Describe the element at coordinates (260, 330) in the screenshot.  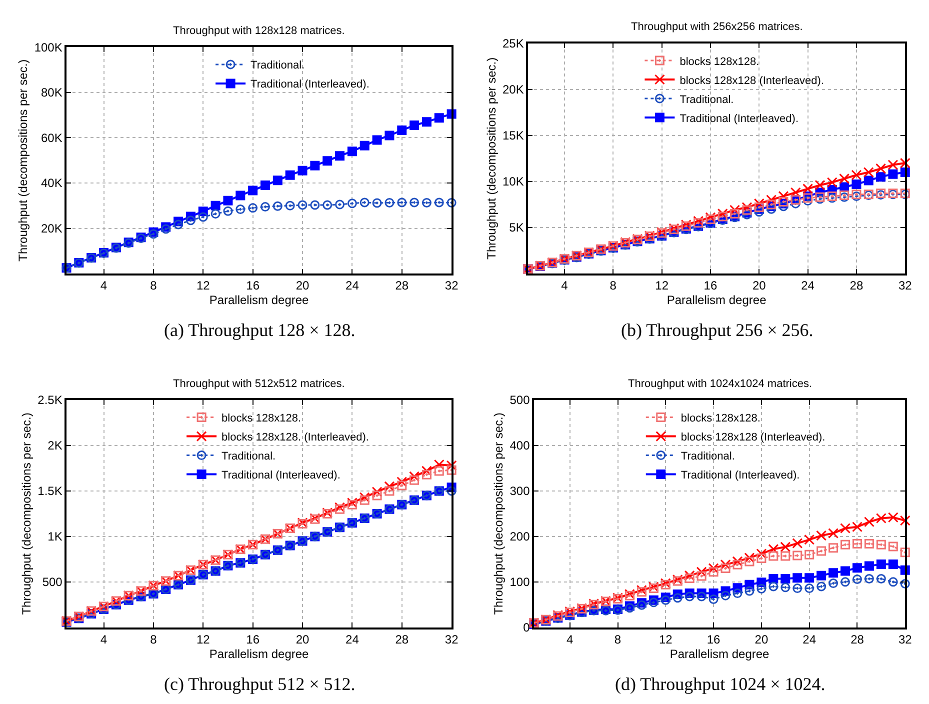
I see `text: (a) Throughput 128 × 128.` at that location.